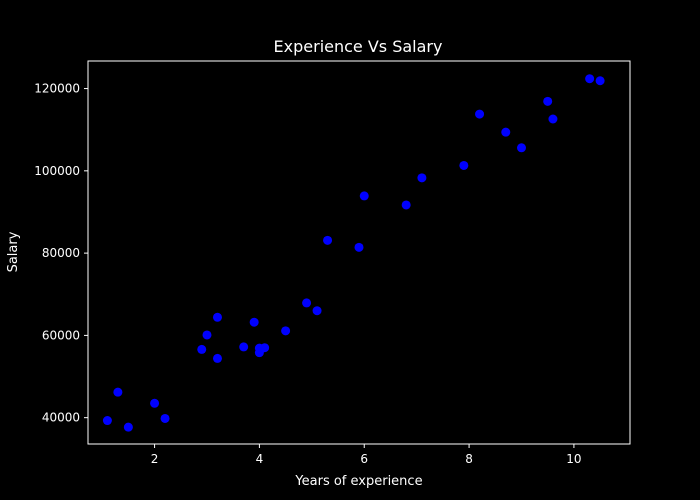 This screenshot has width=700, height=500. What do you see at coordinates (13, 251) in the screenshot?
I see `y-axis-label: Salary` at bounding box center [13, 251].